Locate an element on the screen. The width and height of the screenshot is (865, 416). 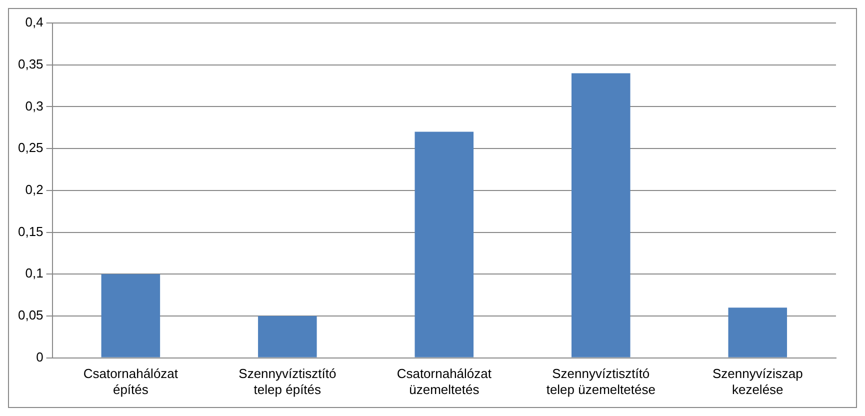
x-tick-label: Szennyvíziszap kezelése is located at coordinates (757, 381).